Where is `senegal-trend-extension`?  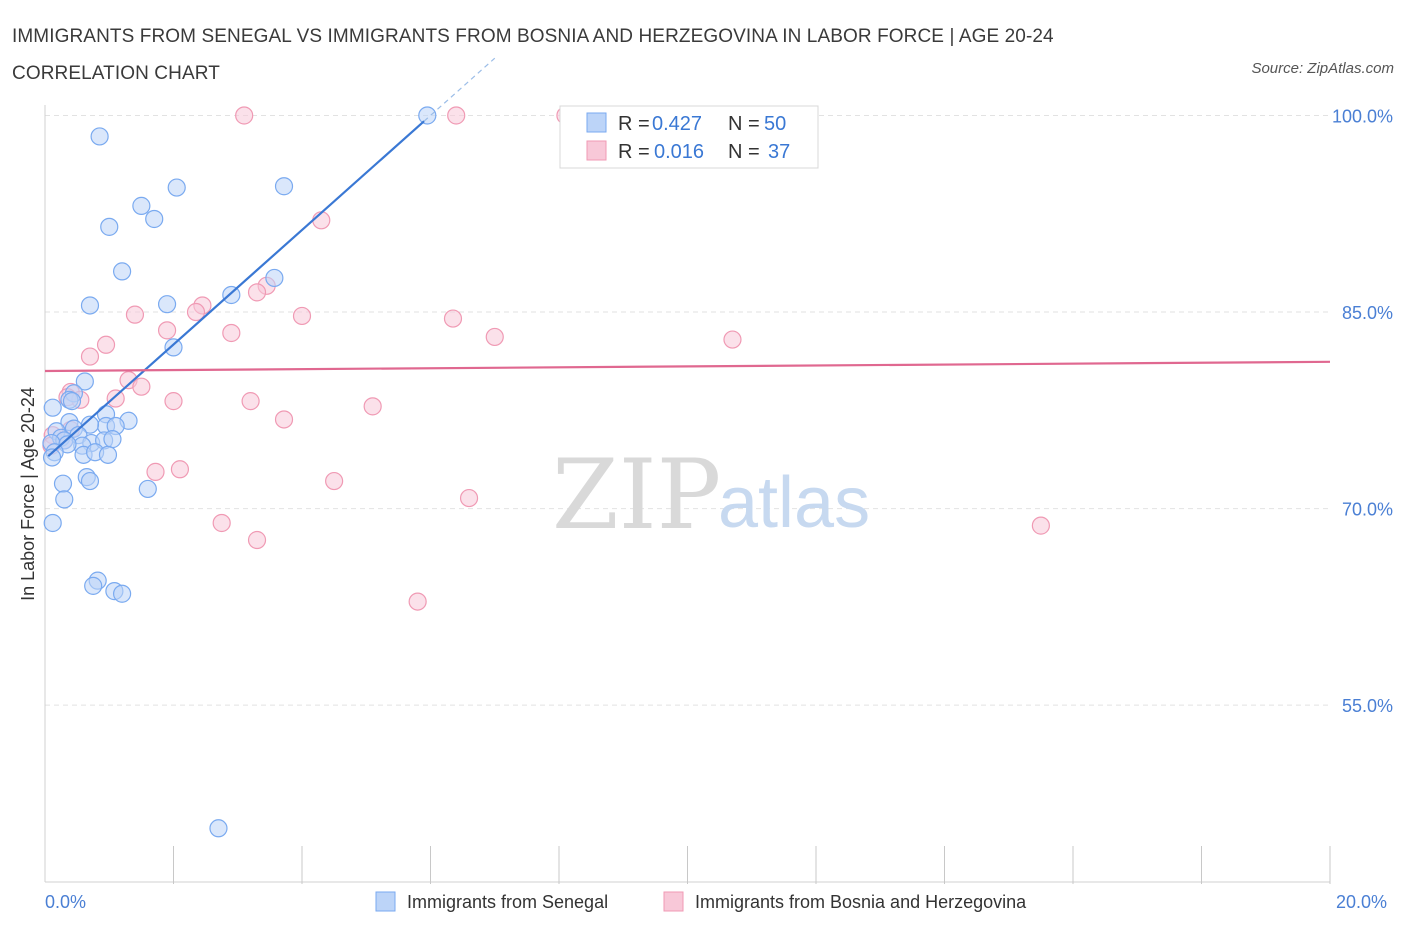
senegal-trend-extension is located at coordinates (459, 89).